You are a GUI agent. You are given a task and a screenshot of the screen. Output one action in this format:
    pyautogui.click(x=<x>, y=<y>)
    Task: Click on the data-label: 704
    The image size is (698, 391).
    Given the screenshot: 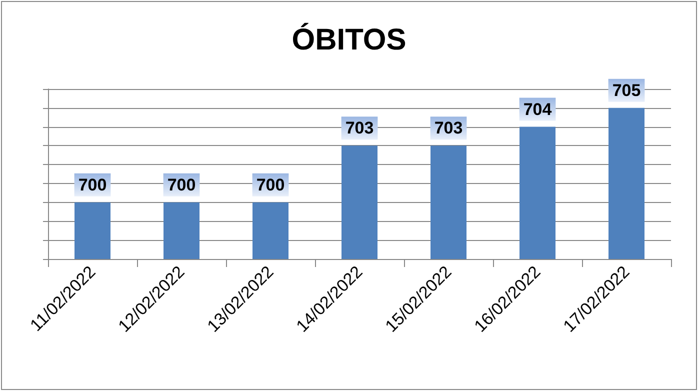 What is the action you would take?
    pyautogui.click(x=537, y=109)
    